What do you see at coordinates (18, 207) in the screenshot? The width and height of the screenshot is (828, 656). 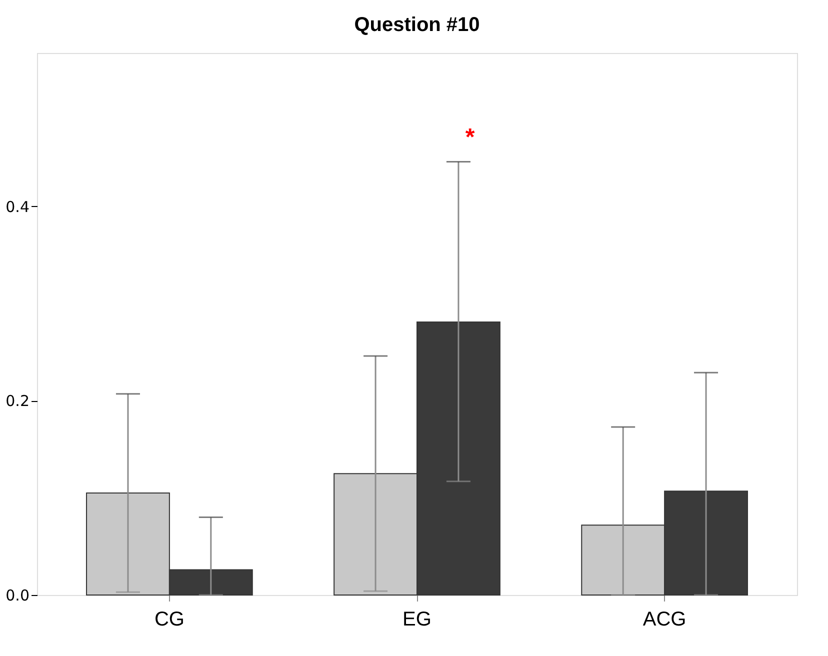 I see `y-tick-label: 0.4` at bounding box center [18, 207].